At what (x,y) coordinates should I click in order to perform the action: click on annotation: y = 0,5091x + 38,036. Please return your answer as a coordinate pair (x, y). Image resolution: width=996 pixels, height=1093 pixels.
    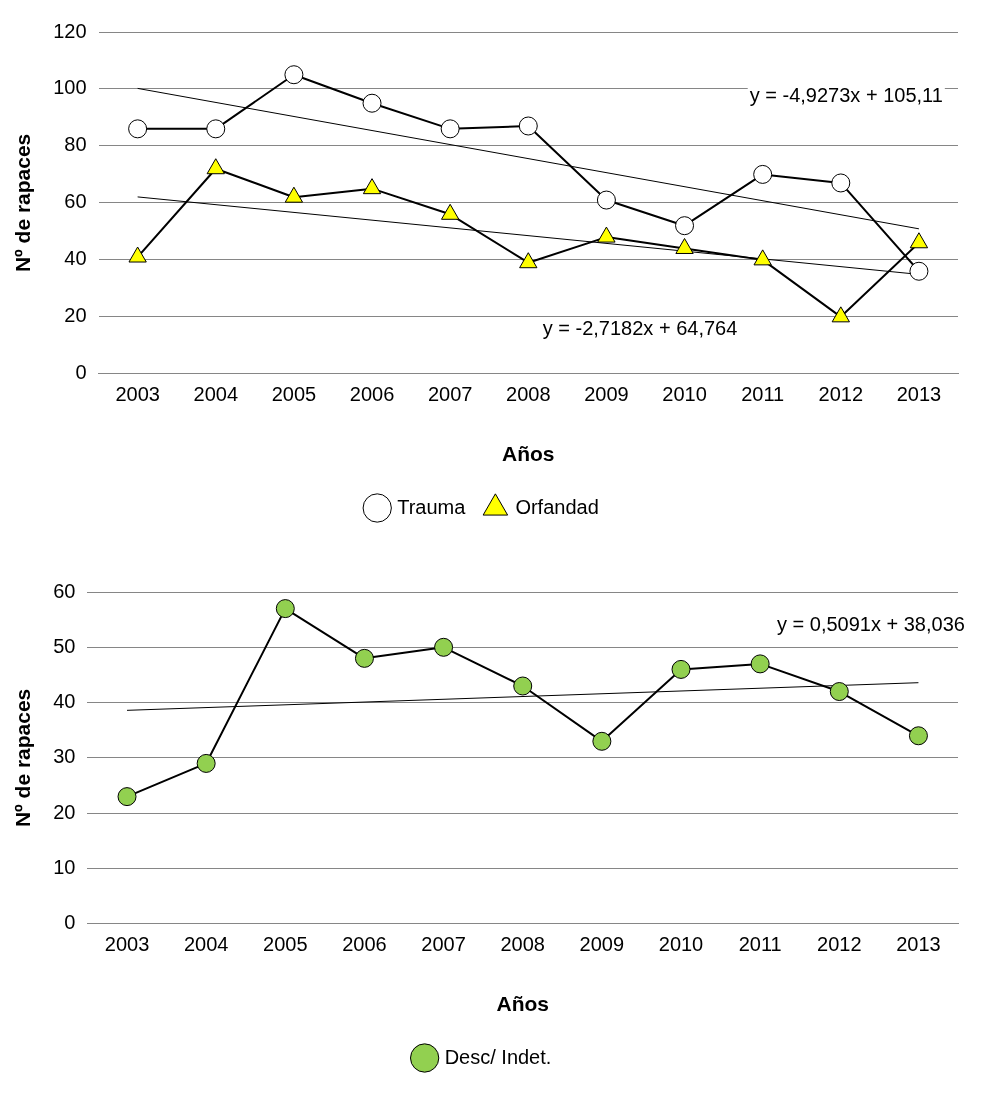
    Looking at the image, I should click on (870, 623).